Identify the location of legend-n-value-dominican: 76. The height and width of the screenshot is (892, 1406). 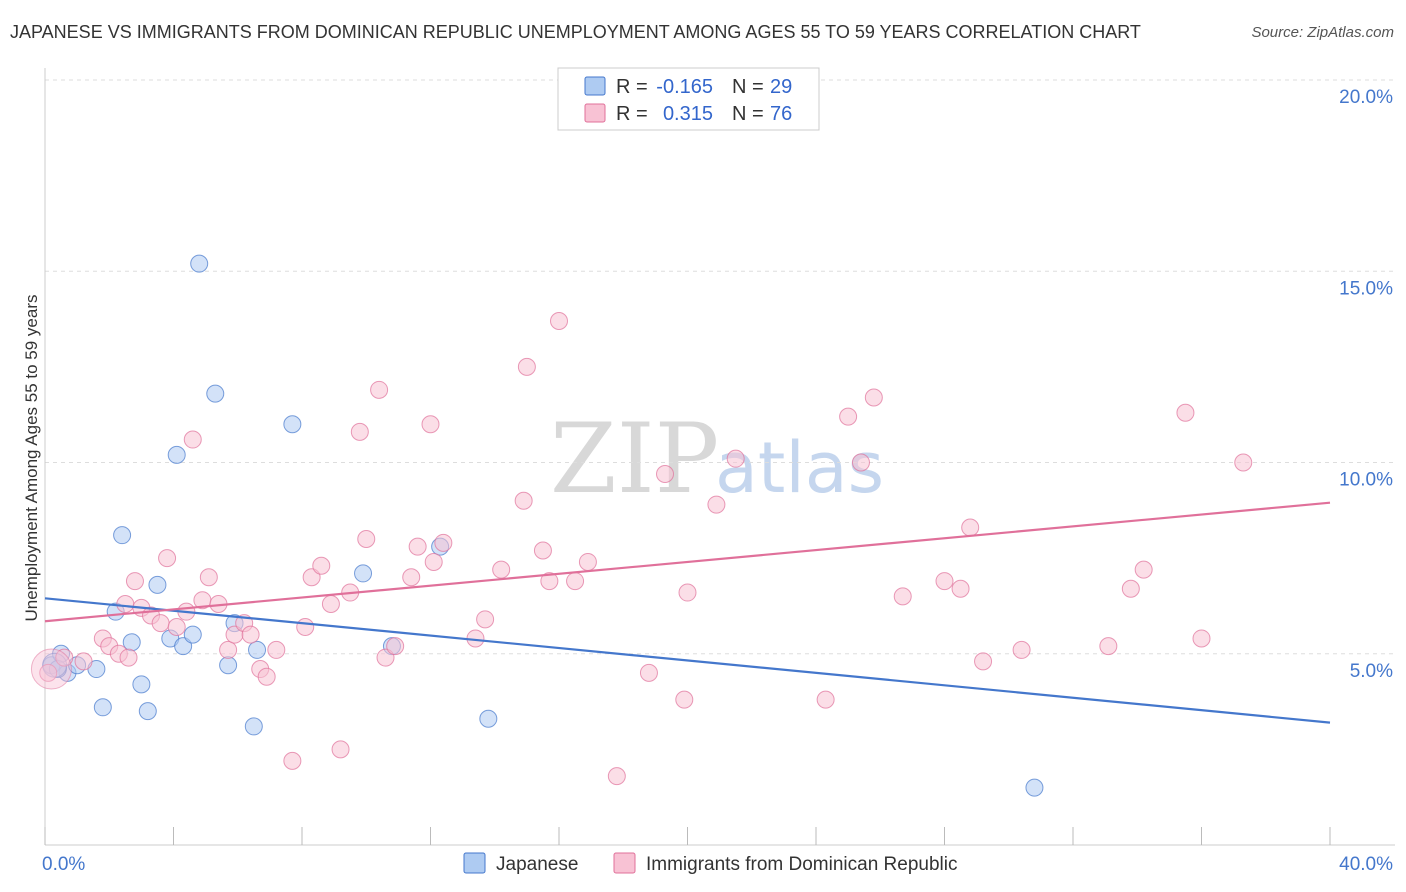
(781, 114).